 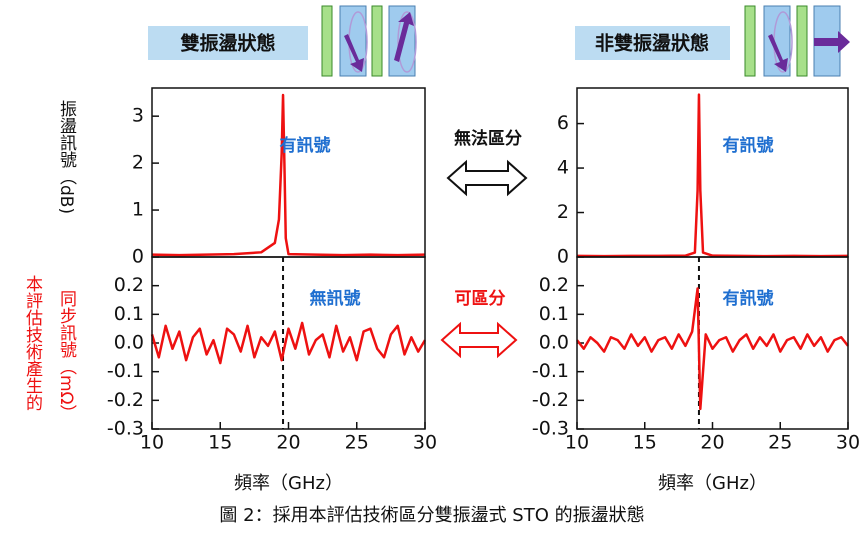 I want to click on y-label-bottom: 本評估技術產生的, so click(x=32, y=343).